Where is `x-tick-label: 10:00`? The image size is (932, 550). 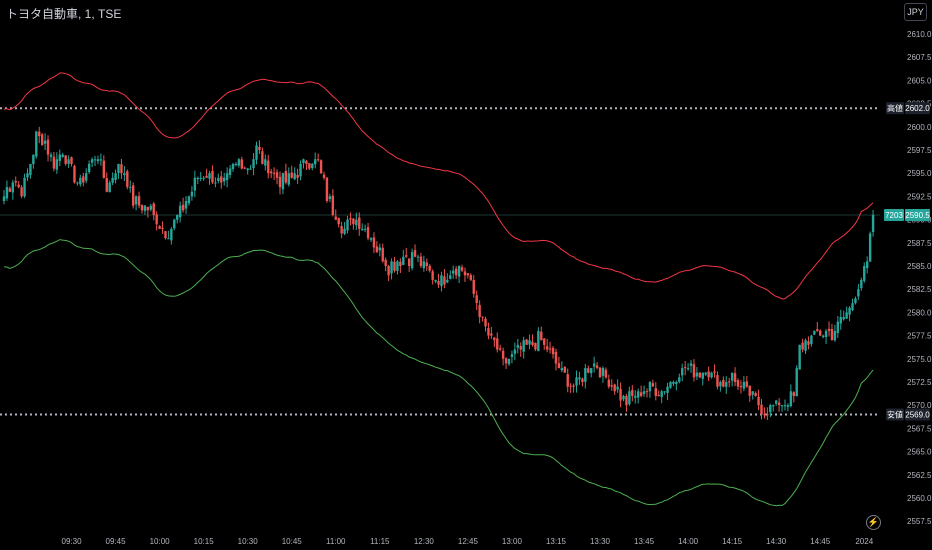 x-tick-label: 10:00 is located at coordinates (160, 541).